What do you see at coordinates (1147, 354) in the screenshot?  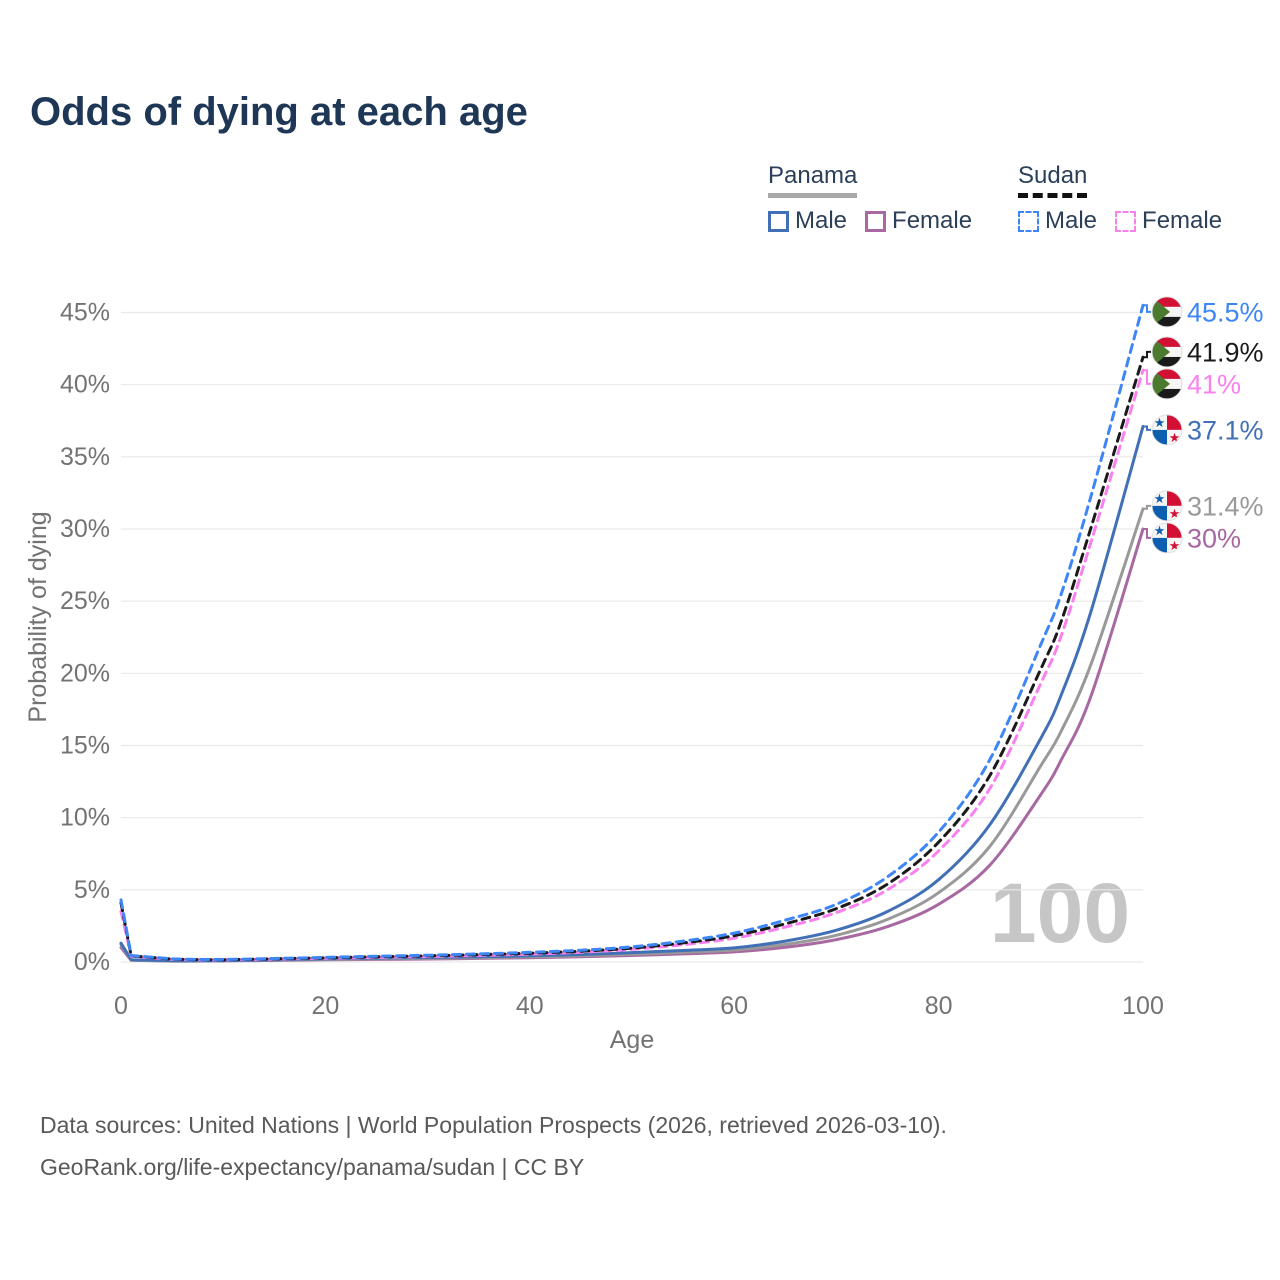 I see `label-leader-sudan-both-sexes` at bounding box center [1147, 354].